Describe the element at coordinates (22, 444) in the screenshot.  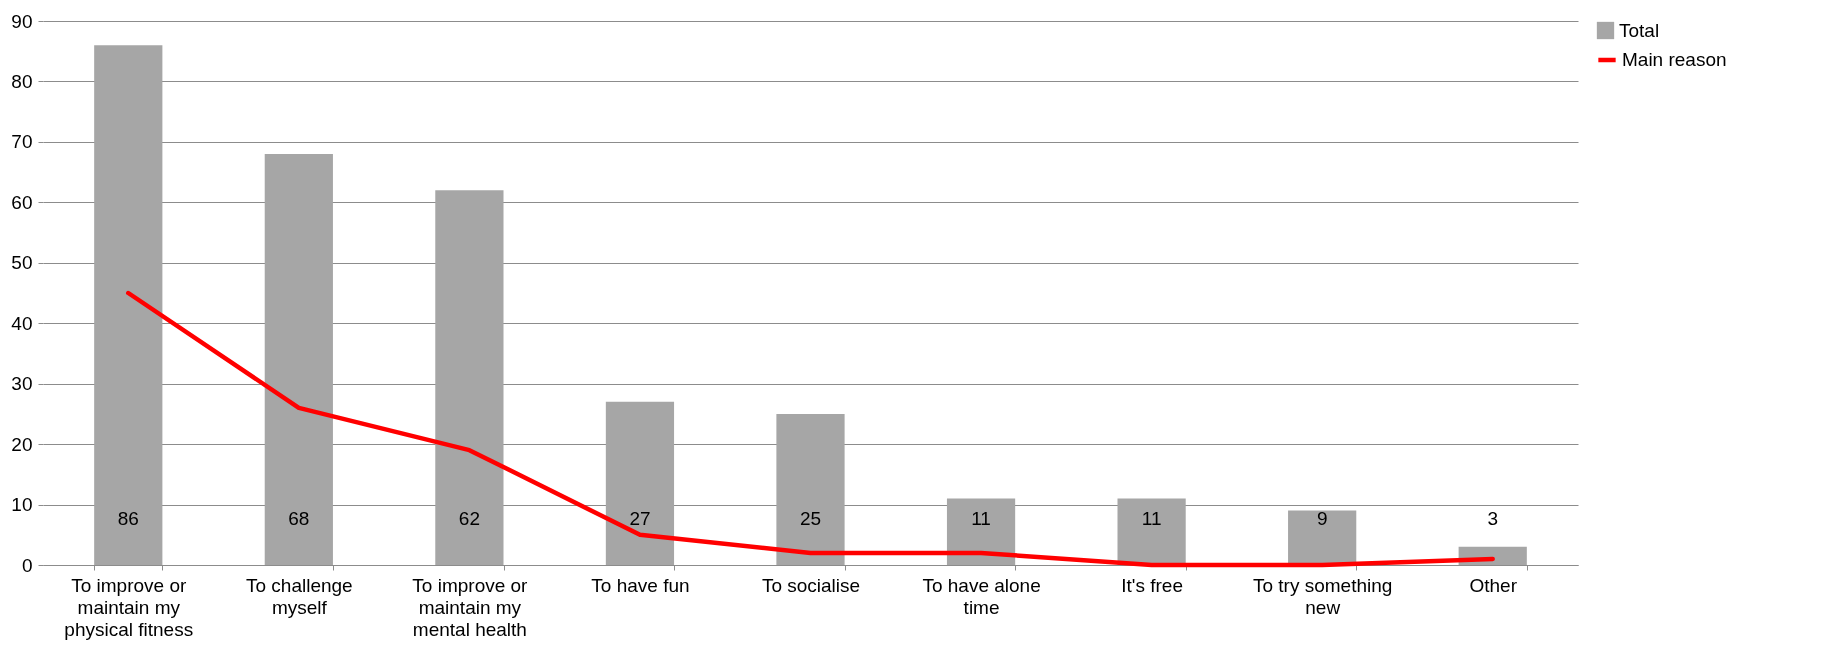
I see `y-tick-label: 20` at that location.